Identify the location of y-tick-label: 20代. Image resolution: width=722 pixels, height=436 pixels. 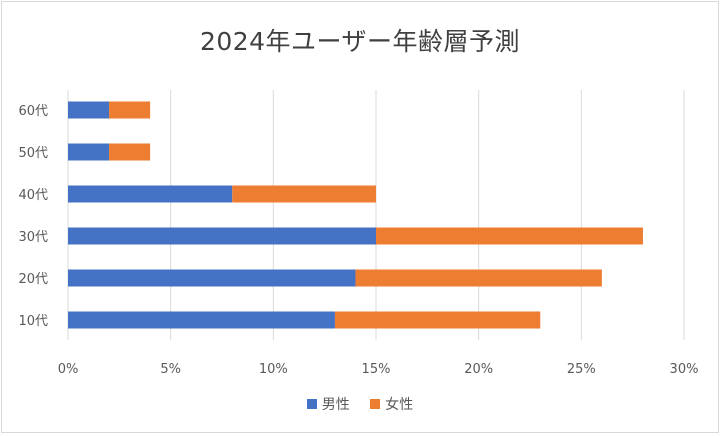
(33, 279).